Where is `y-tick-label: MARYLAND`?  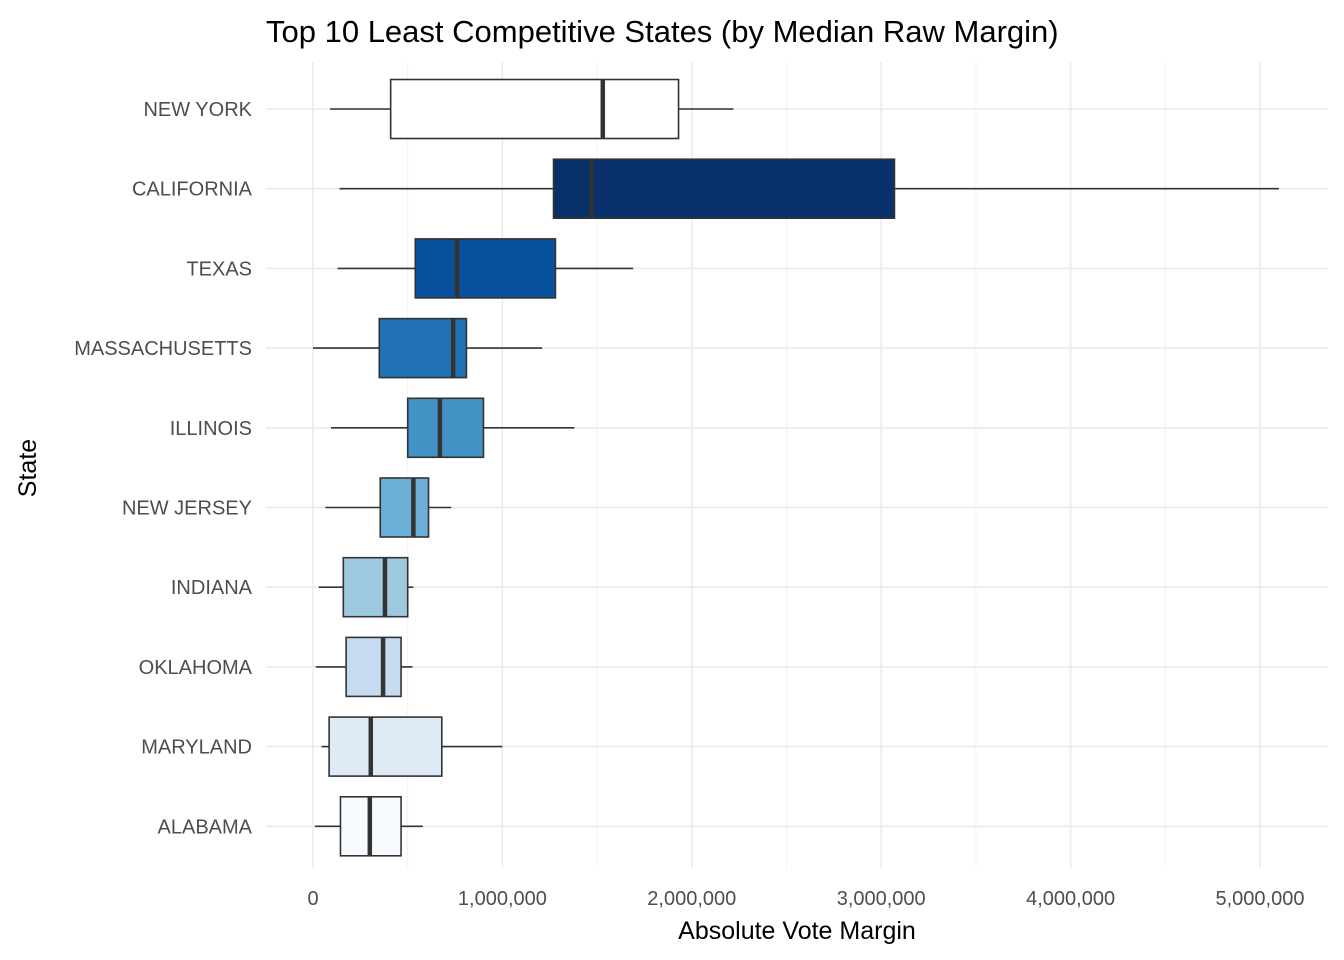 y-tick-label: MARYLAND is located at coordinates (196, 748).